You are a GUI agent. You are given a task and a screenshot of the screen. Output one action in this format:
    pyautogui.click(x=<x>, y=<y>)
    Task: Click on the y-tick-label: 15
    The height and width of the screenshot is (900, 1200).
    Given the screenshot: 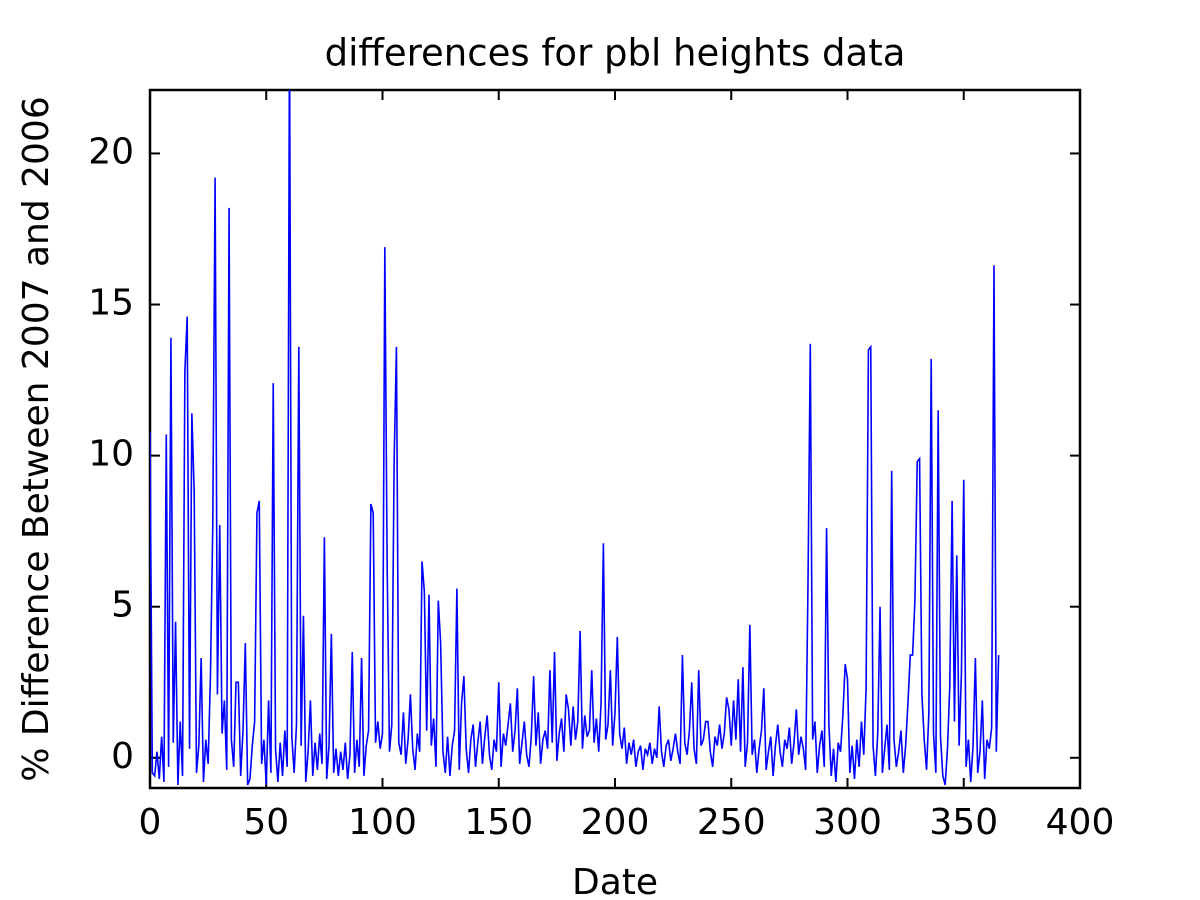 What is the action you would take?
    pyautogui.click(x=111, y=303)
    